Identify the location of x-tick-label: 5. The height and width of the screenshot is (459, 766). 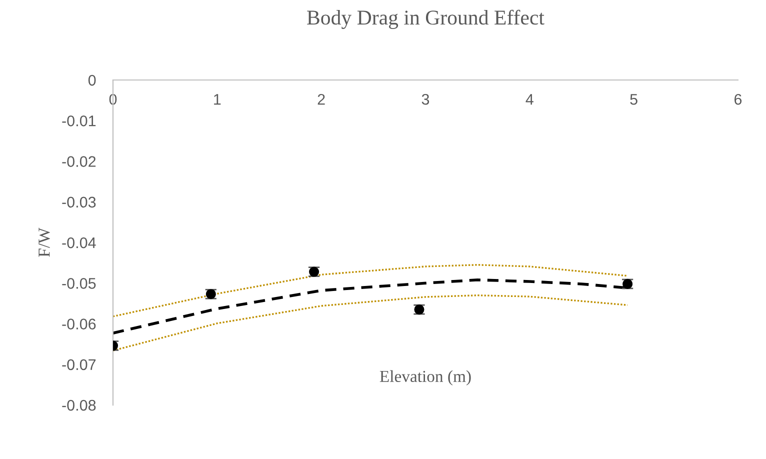
(634, 99).